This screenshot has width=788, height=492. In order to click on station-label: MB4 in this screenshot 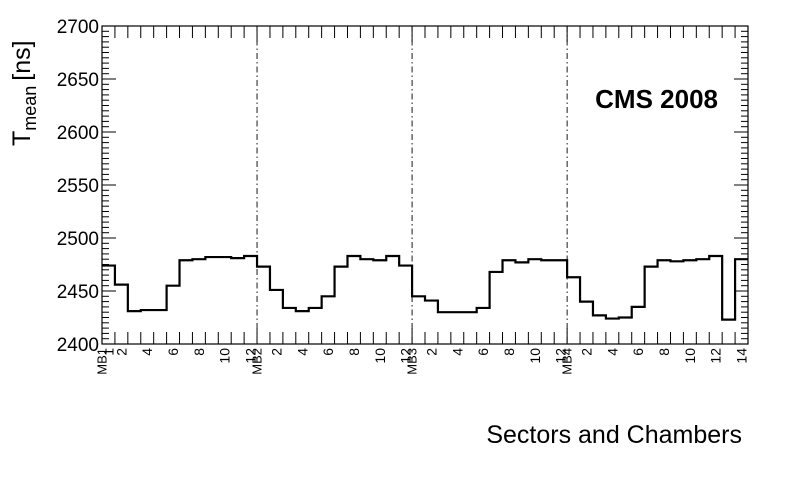, I will do `click(567, 361)`.